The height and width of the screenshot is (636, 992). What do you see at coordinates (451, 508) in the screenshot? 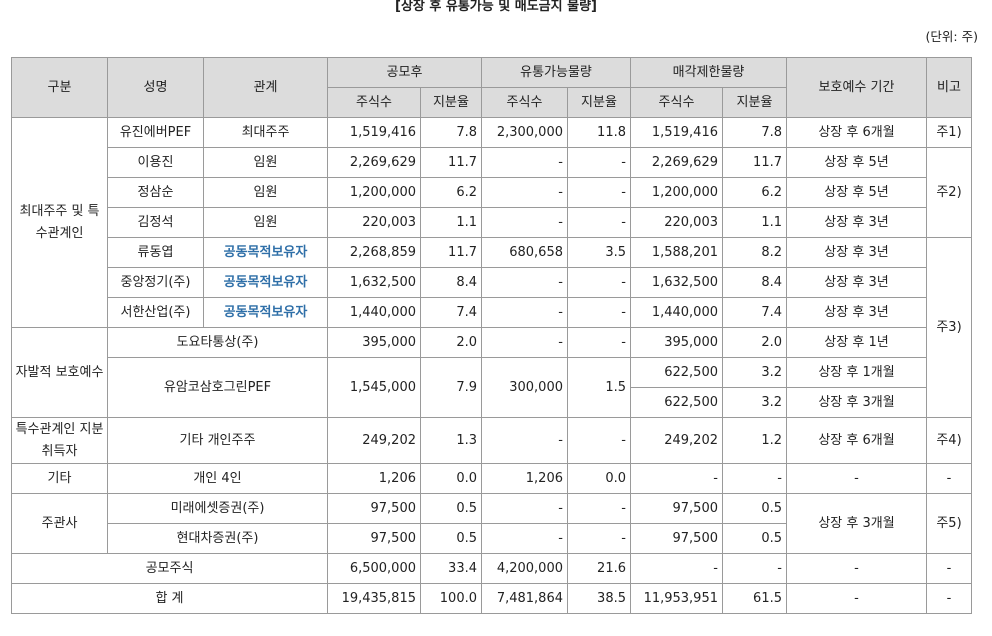
I see `cell-ratio: 0.5` at bounding box center [451, 508].